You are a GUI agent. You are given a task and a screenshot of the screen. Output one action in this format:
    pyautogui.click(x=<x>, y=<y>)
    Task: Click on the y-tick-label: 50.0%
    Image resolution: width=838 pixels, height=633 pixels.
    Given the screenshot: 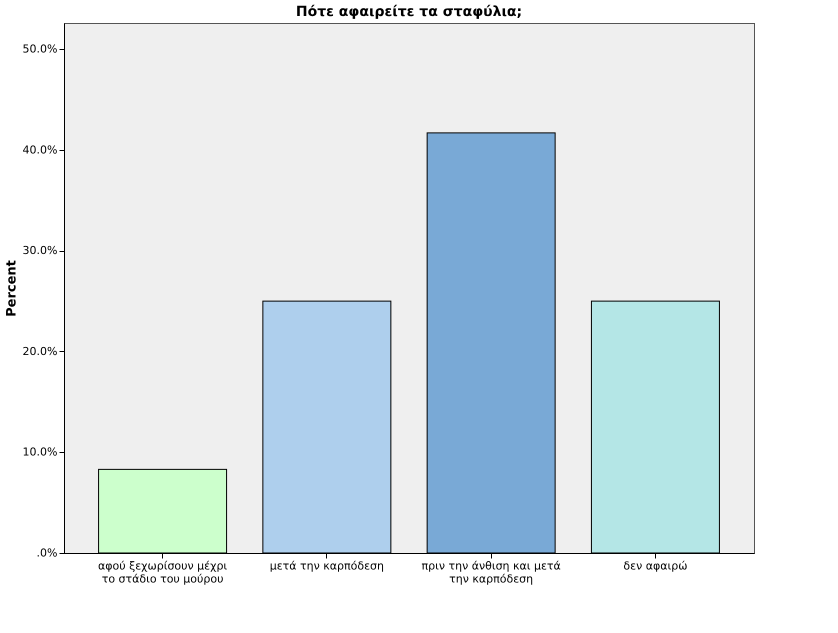 What is the action you would take?
    pyautogui.click(x=40, y=49)
    